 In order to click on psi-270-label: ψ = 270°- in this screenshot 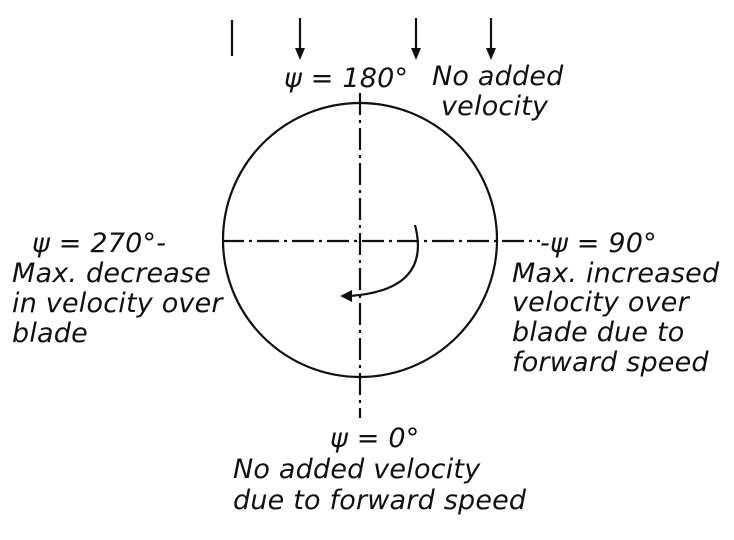, I will do `click(99, 243)`.